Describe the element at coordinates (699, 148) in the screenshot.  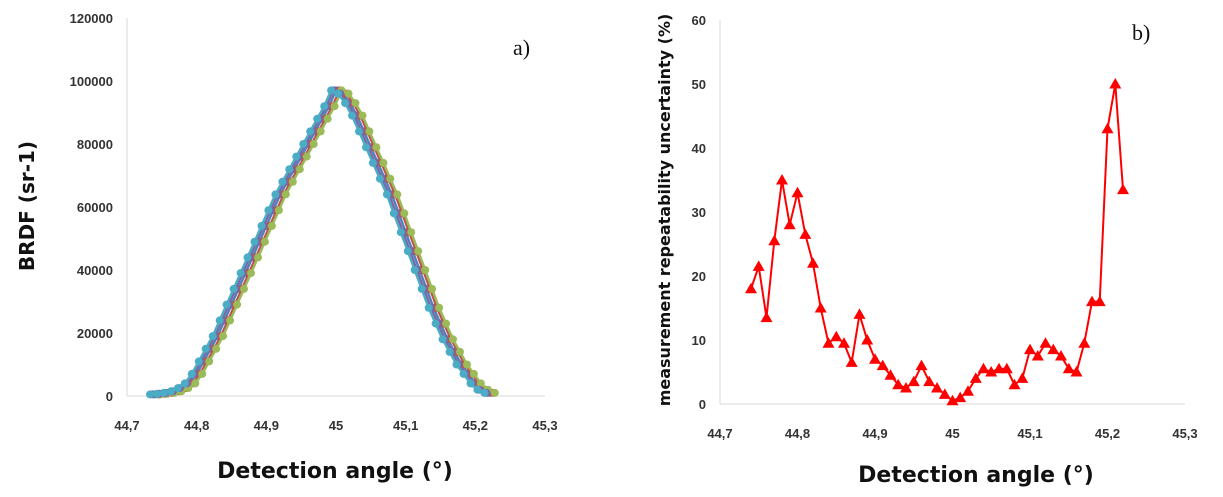
I see `panel-b-y-tick-label: 40` at that location.